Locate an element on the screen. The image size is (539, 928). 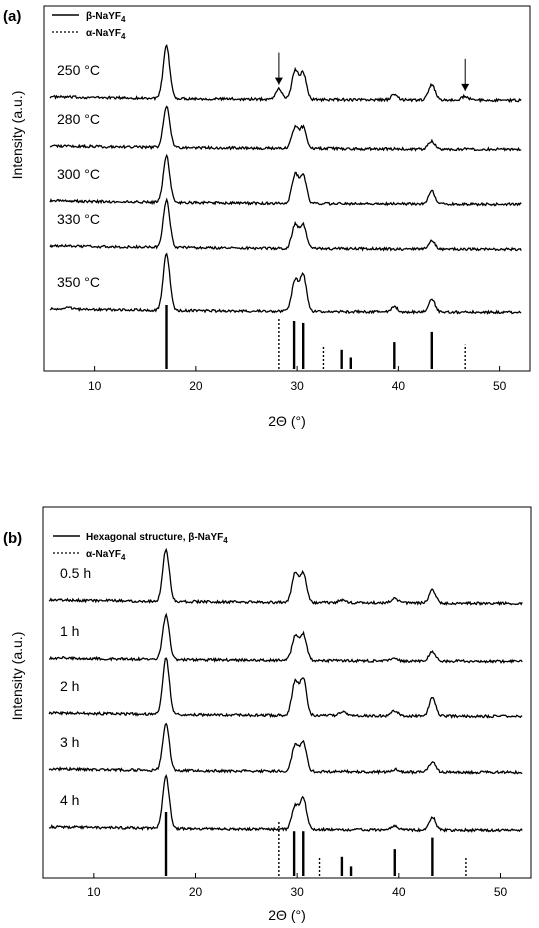
panel-label-b: (b) is located at coordinates (12, 538).